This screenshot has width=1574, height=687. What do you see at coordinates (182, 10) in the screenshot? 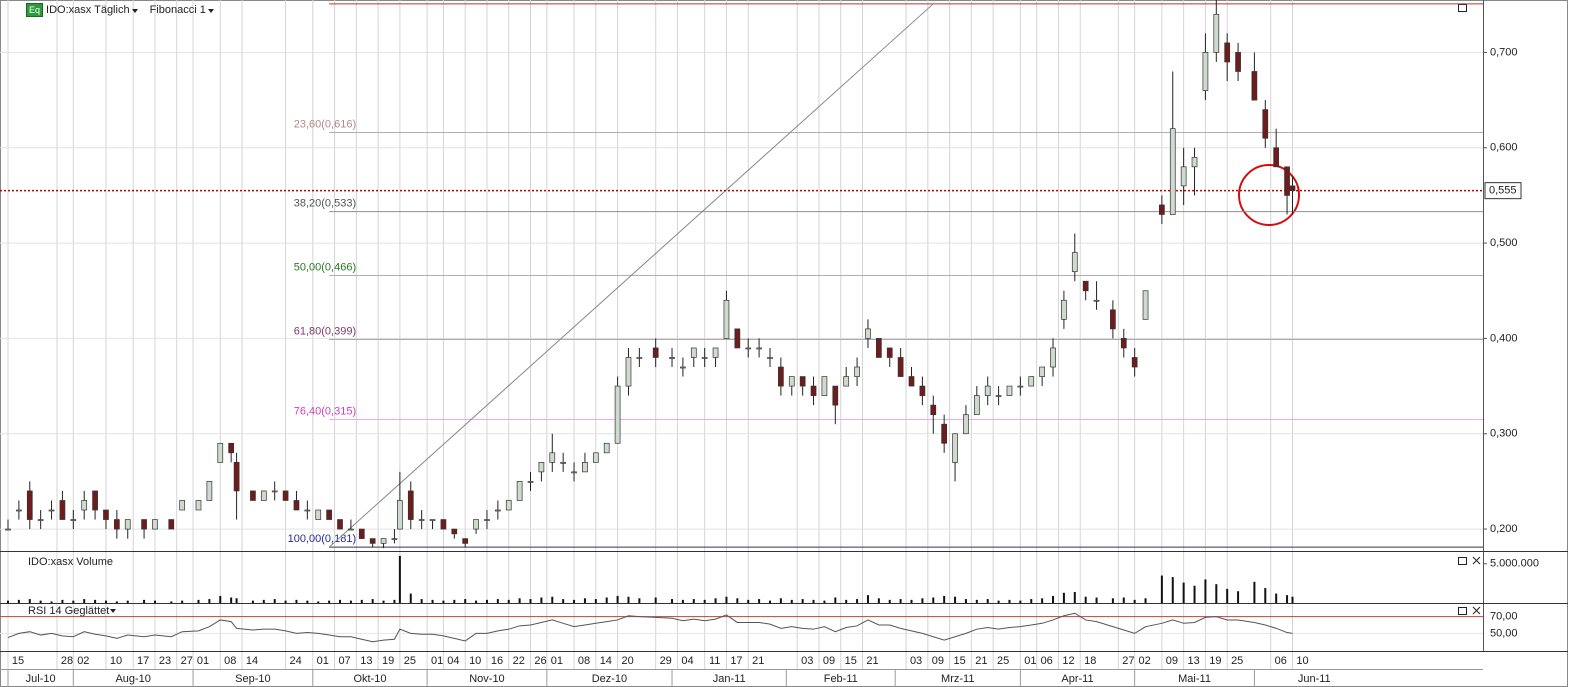
I see `indicator-menu: Fibonacci 1` at bounding box center [182, 10].